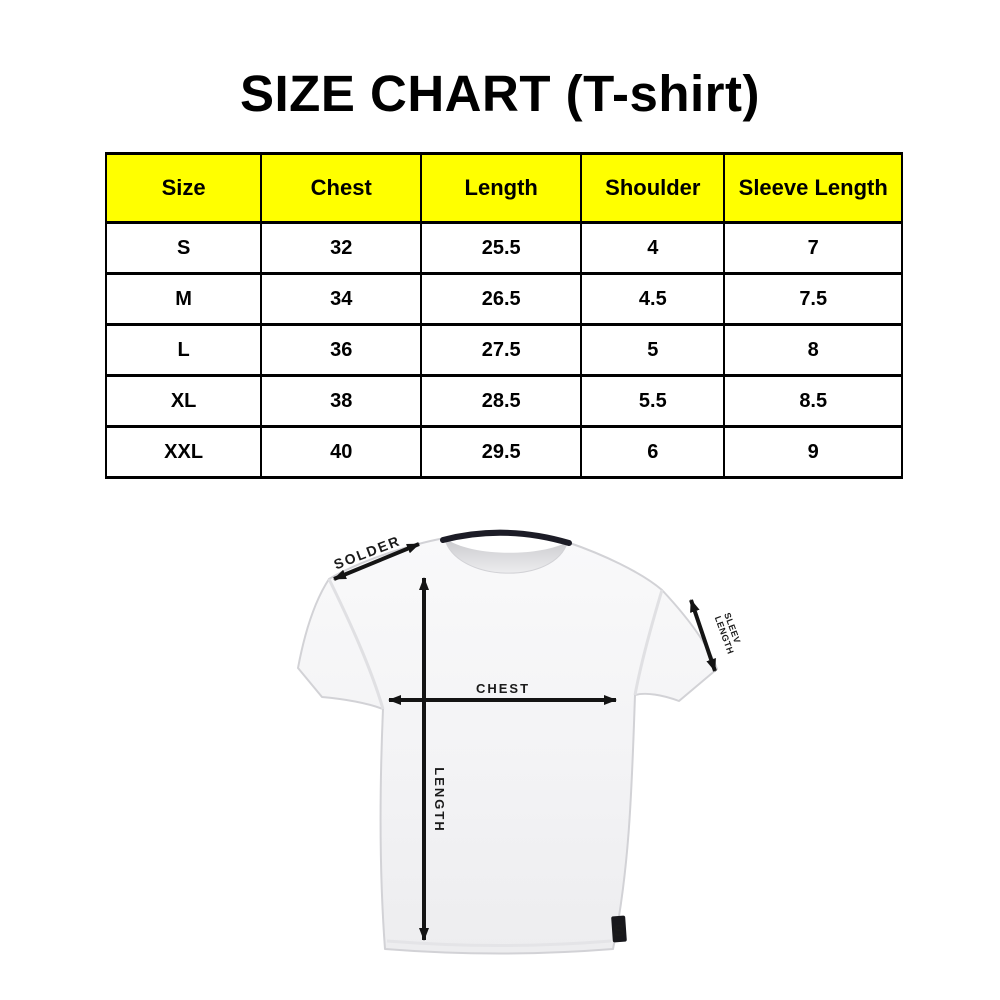 The height and width of the screenshot is (1000, 1000). I want to click on table-cell: XL, so click(183, 401).